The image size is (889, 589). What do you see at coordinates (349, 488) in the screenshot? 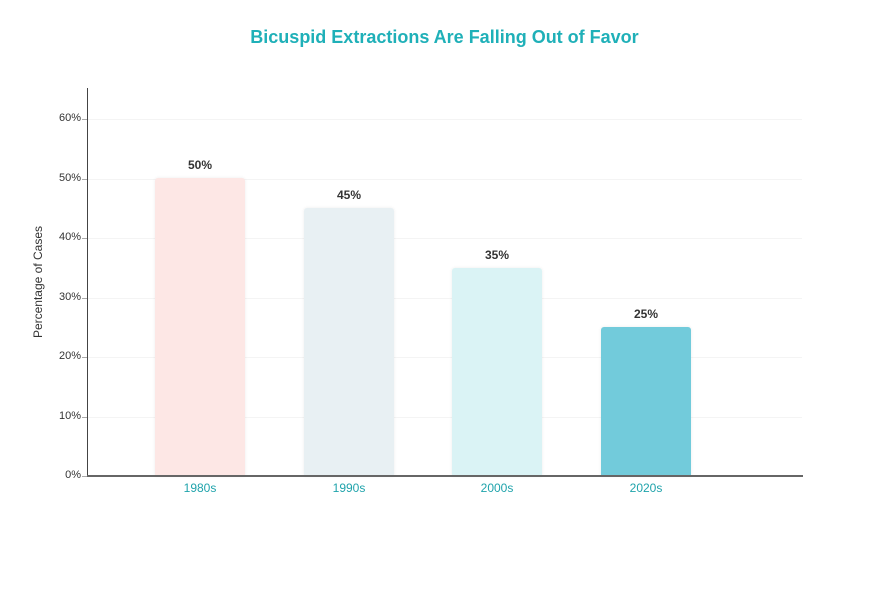
I see `x-tick-label: 1990s` at bounding box center [349, 488].